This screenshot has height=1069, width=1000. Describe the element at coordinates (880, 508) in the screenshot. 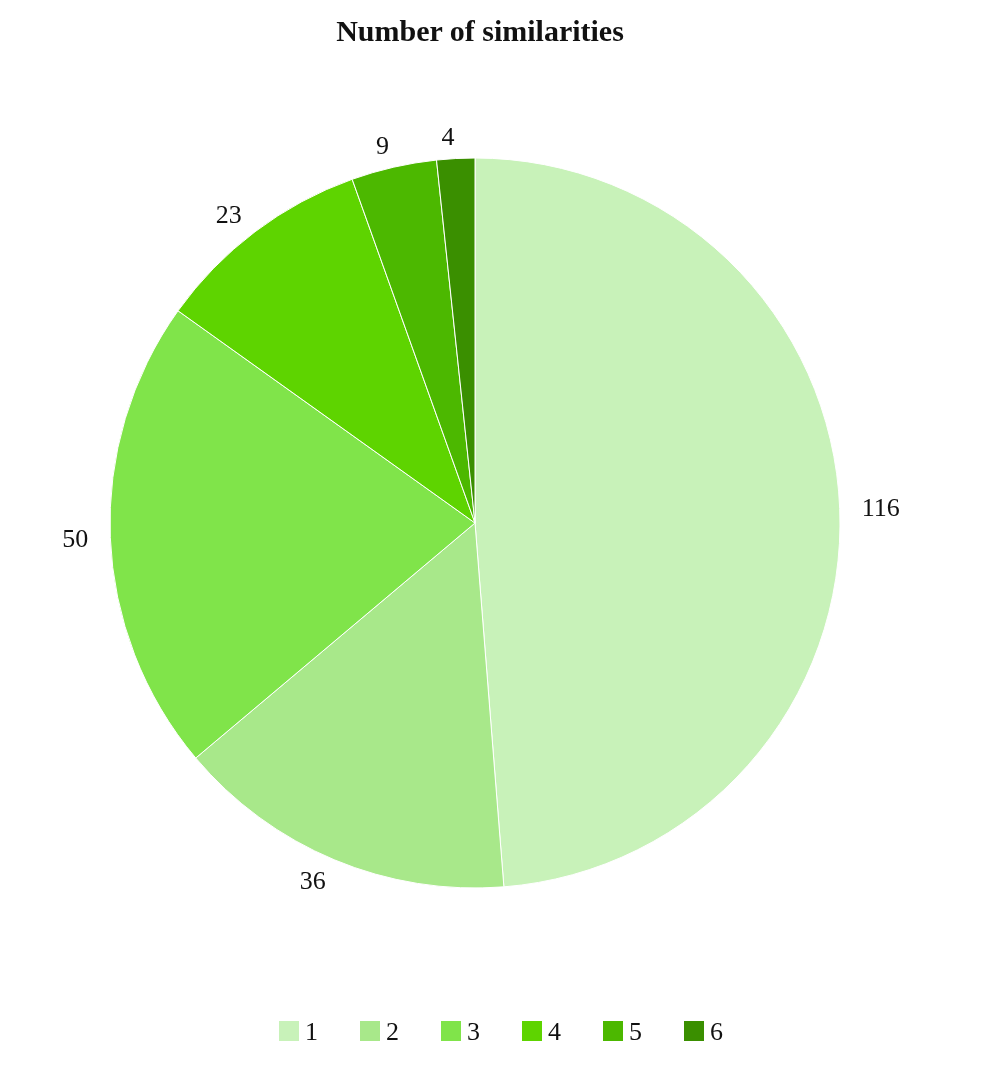

I see `data-label: 116` at that location.